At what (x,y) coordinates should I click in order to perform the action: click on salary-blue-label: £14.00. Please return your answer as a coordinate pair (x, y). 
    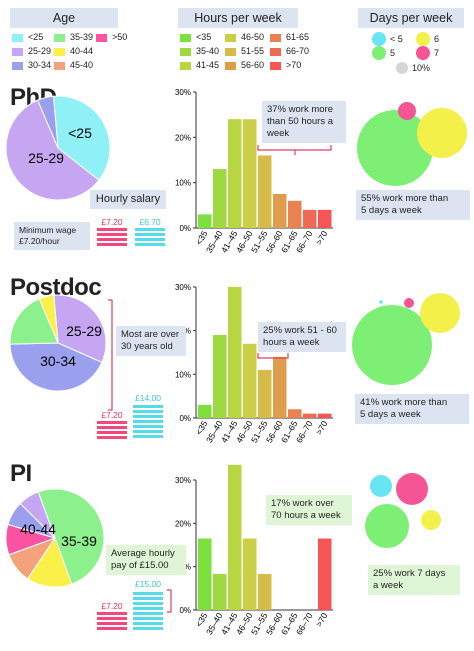
    Looking at the image, I should click on (148, 398).